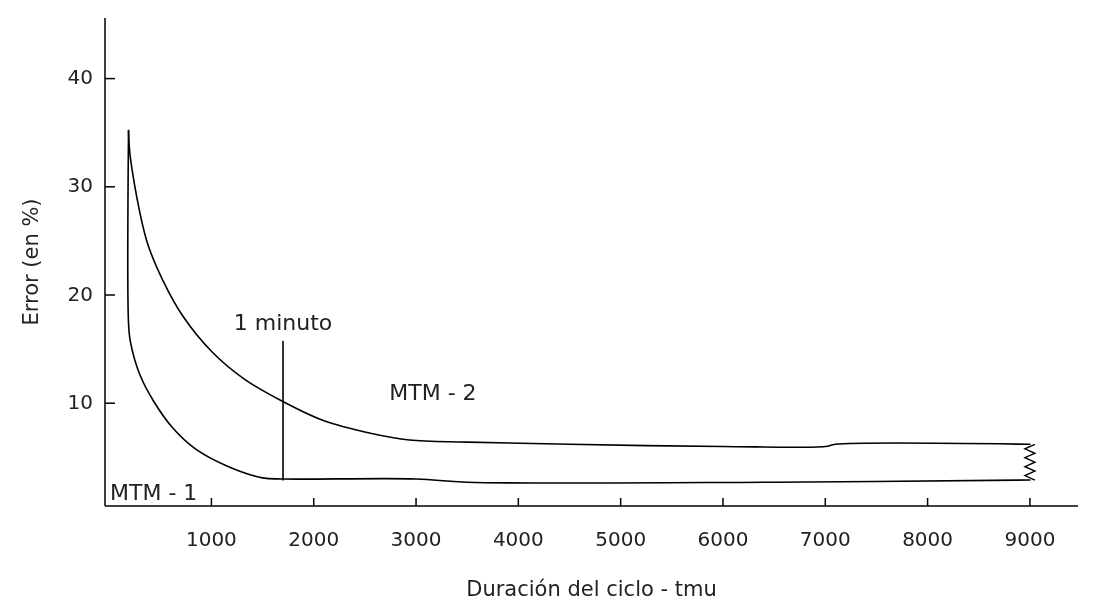 The image size is (1106, 609). Describe the element at coordinates (825, 539) in the screenshot. I see `x-tick-label: 7000` at that location.